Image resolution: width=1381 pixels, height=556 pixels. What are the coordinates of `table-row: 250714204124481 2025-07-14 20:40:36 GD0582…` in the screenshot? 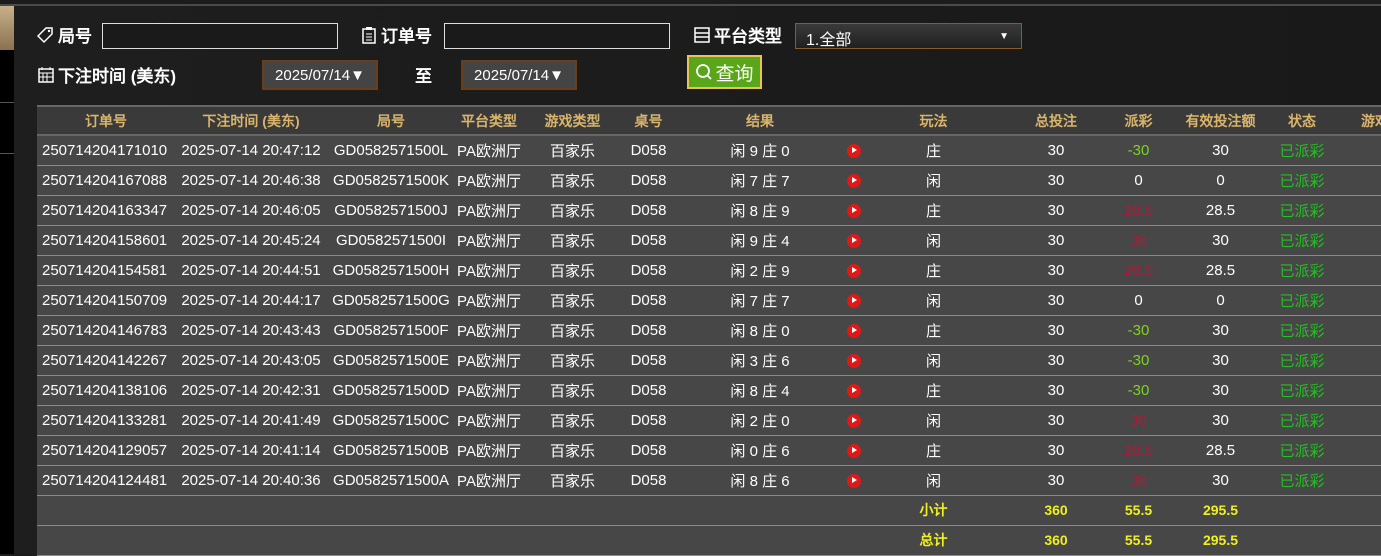 It's located at (709, 480).